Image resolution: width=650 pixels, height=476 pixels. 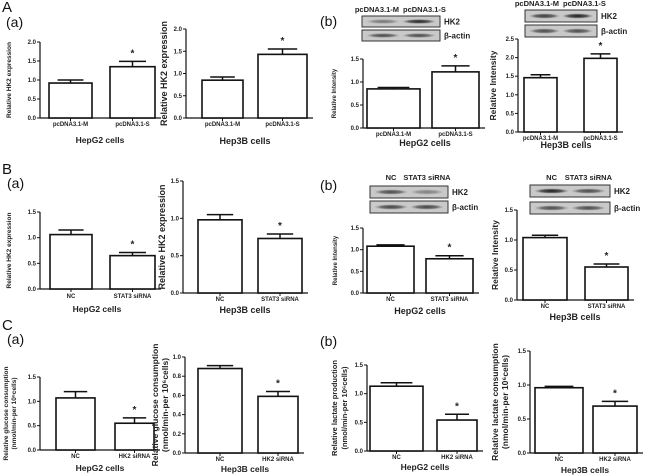 What do you see at coordinates (177, 416) in the screenshot?
I see `y-tick-label: 0.4` at bounding box center [177, 416].